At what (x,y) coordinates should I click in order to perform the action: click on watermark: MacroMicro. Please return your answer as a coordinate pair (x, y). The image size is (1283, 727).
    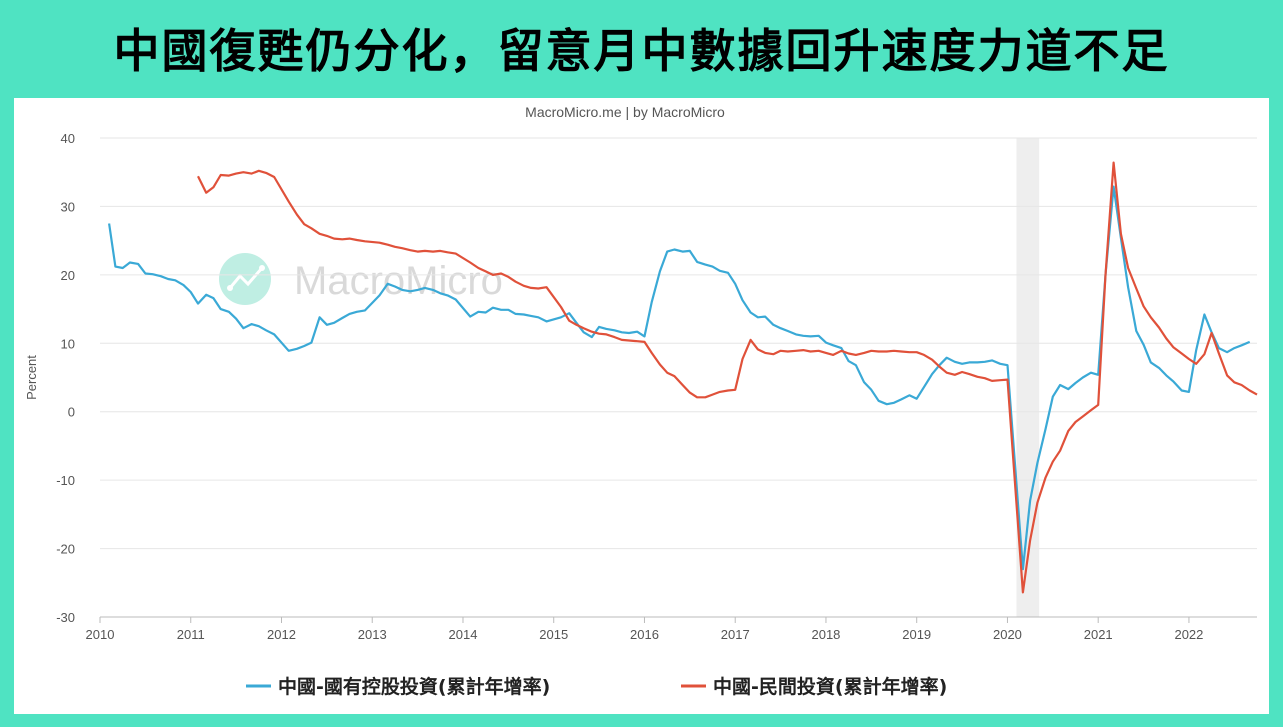
    Looking at the image, I should click on (361, 279).